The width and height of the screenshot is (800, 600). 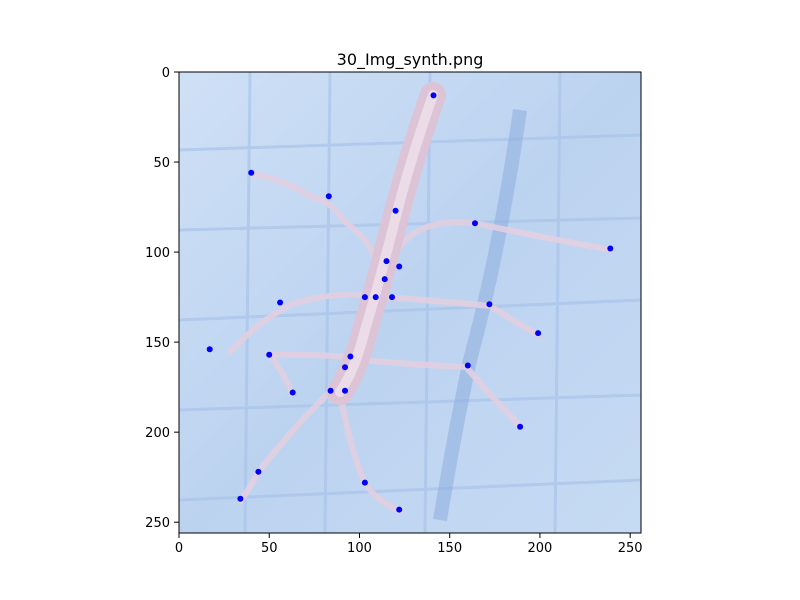 What do you see at coordinates (480, 315) in the screenshot?
I see `insect-shadow` at bounding box center [480, 315].